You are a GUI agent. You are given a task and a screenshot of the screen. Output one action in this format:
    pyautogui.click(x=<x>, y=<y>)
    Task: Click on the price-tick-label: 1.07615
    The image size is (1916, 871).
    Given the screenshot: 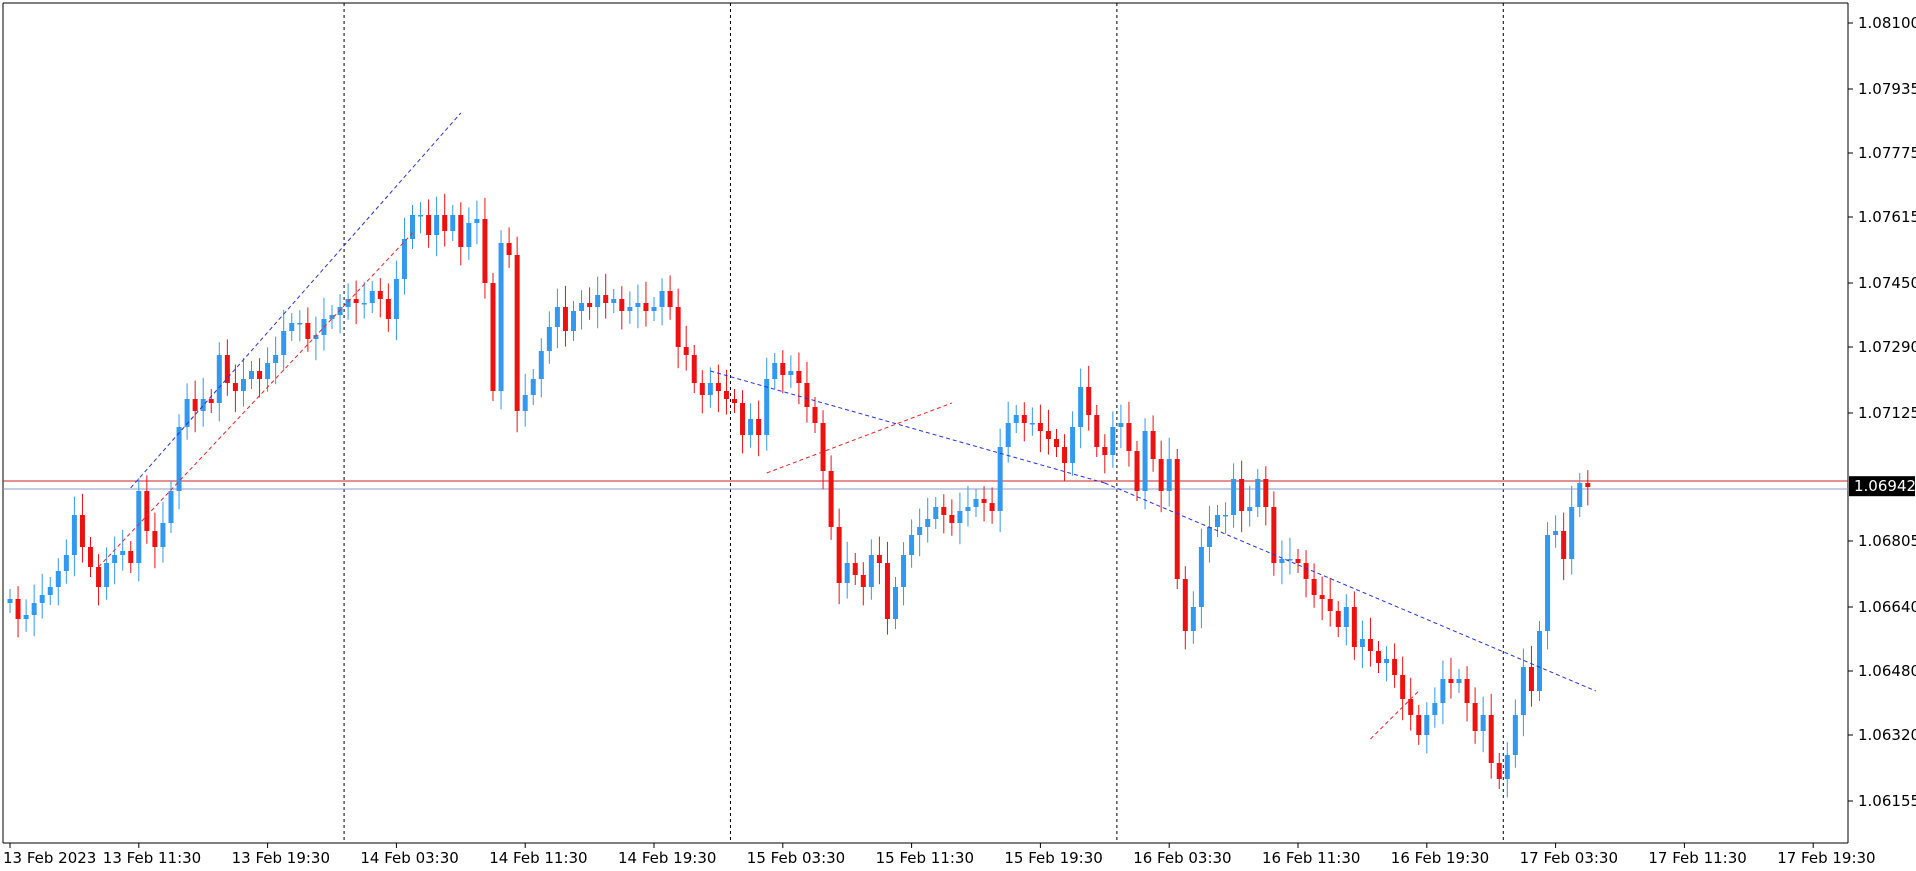 What is the action you would take?
    pyautogui.click(x=1887, y=217)
    